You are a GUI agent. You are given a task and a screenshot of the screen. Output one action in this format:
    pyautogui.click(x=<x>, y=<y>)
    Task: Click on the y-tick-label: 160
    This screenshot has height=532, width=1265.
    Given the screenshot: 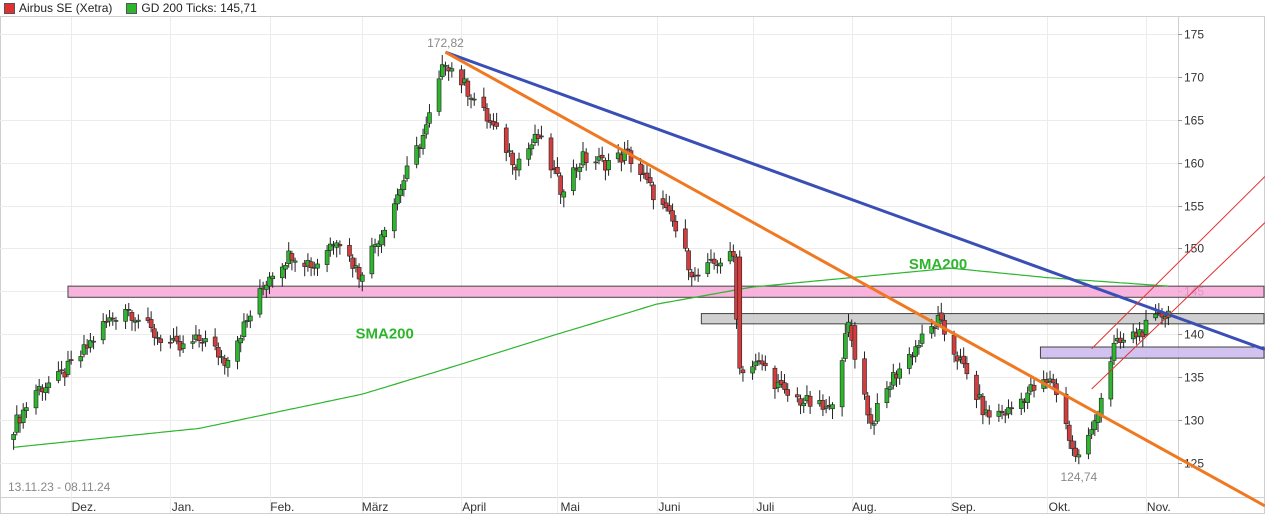 What is the action you would take?
    pyautogui.click(x=1194, y=164)
    